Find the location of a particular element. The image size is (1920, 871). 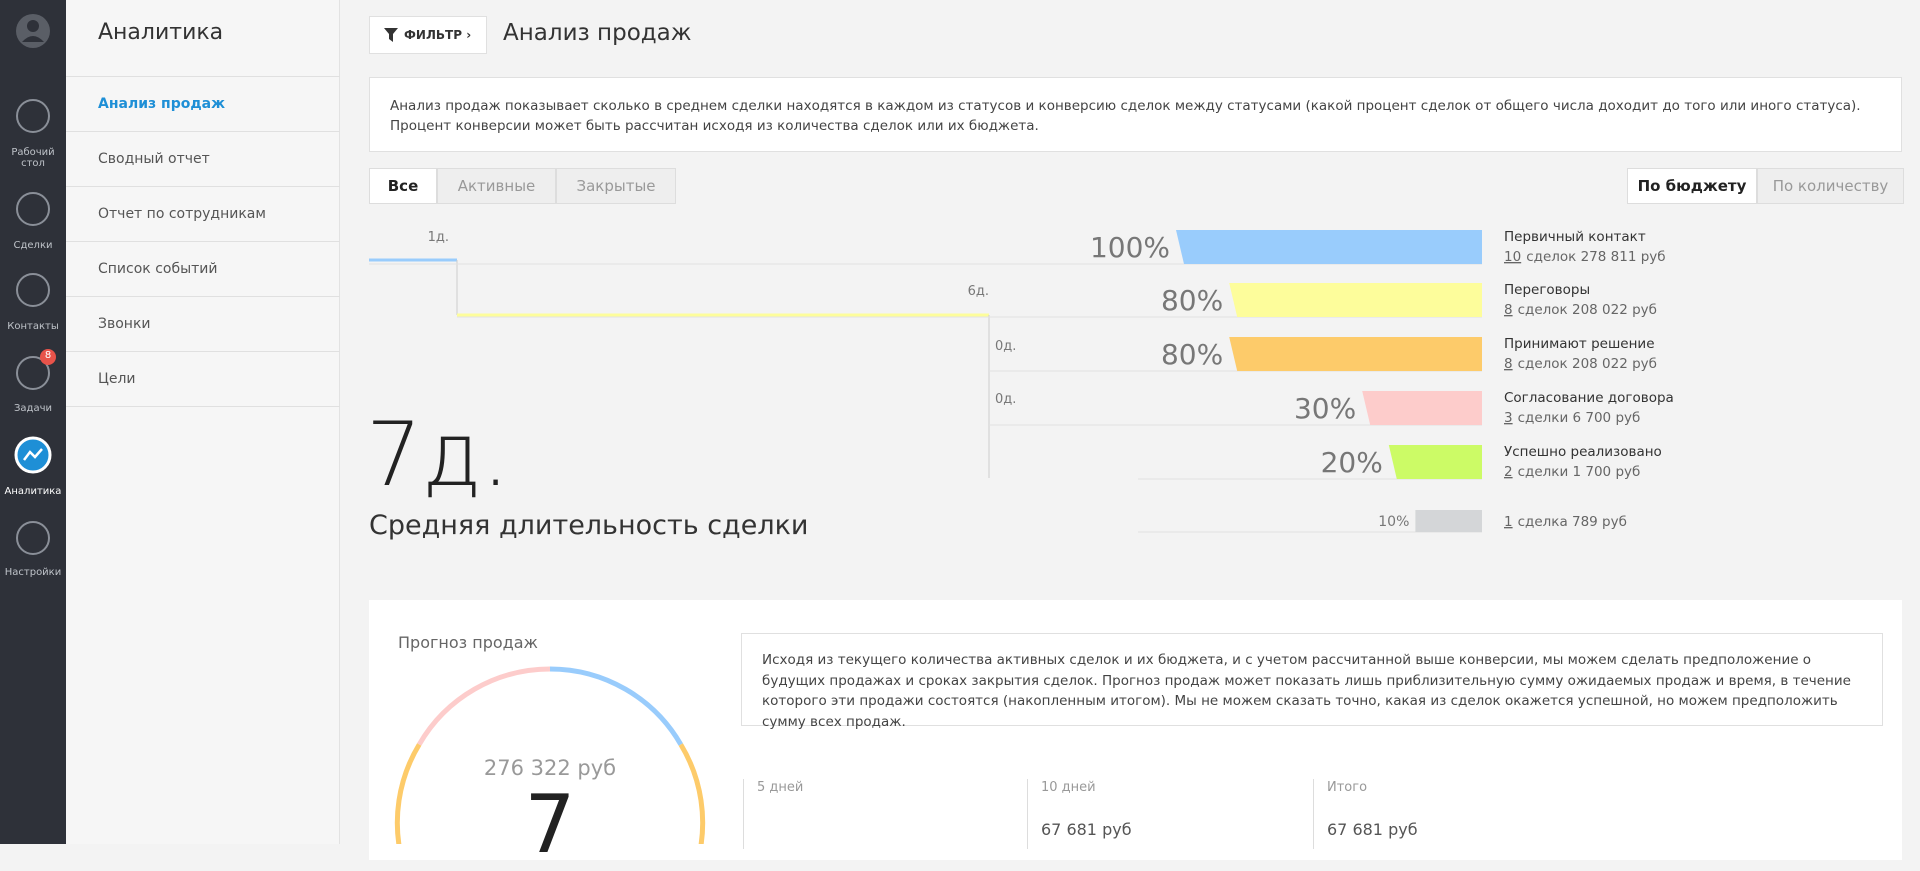

submenu-item: Анализ продаж is located at coordinates (203, 104).